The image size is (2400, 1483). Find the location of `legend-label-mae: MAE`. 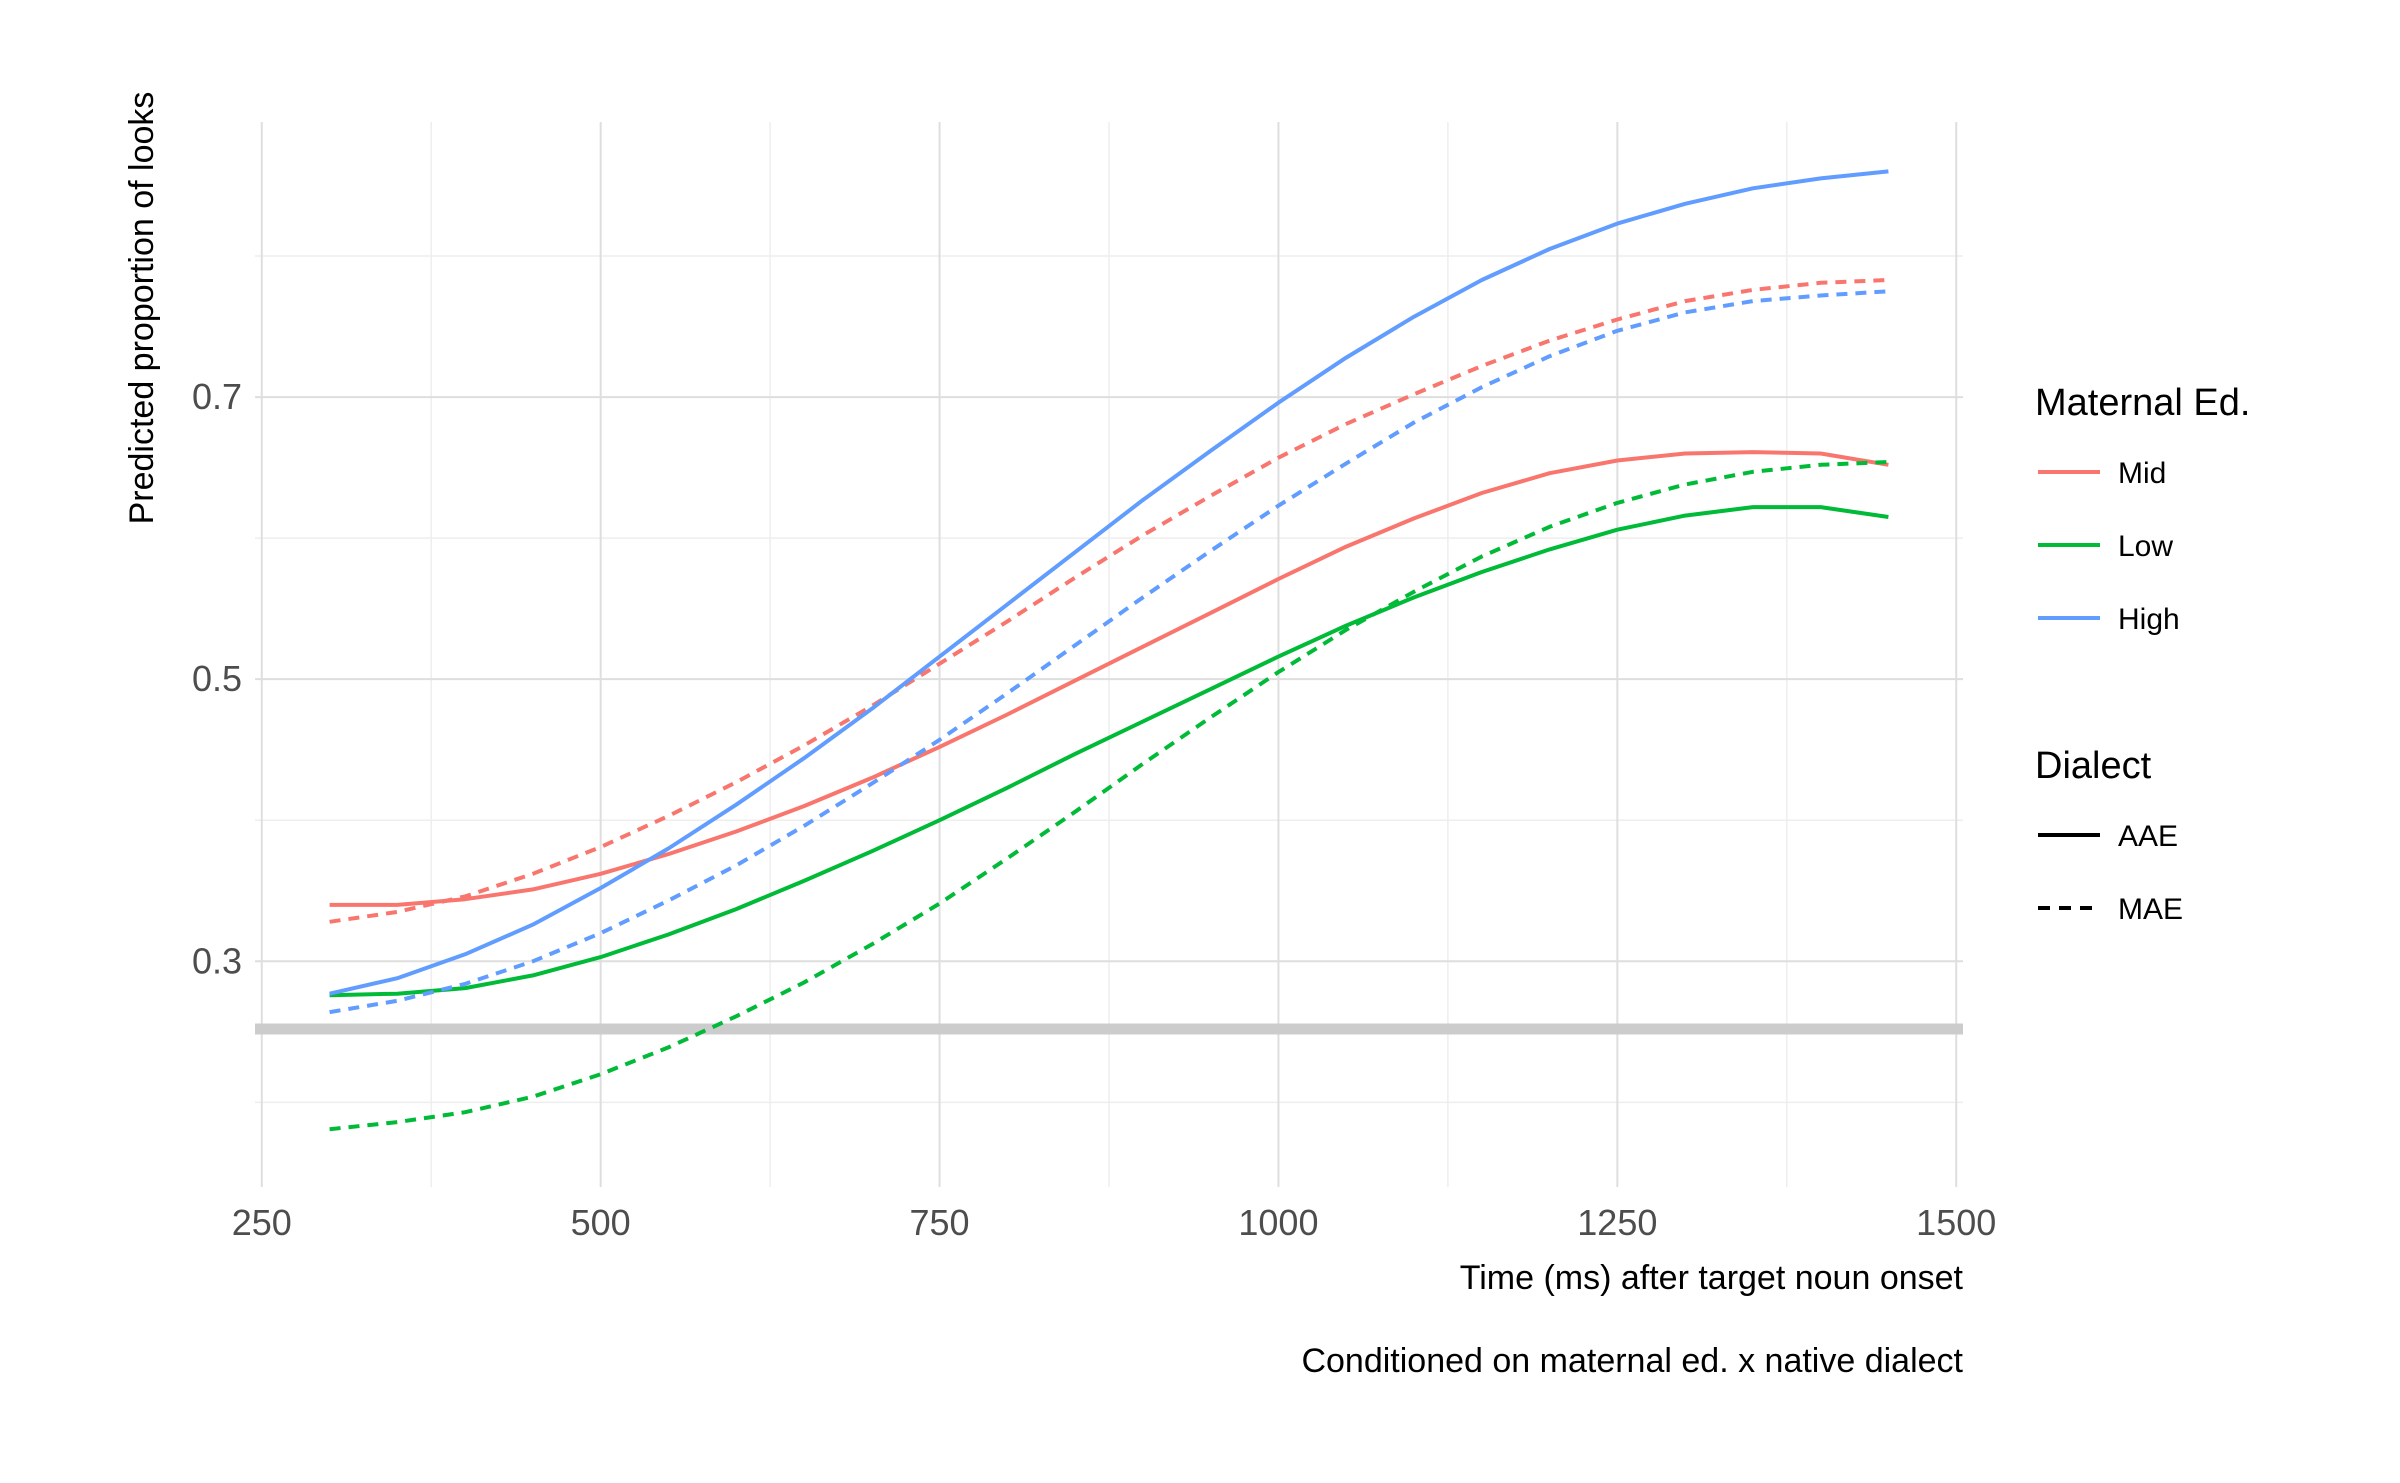

legend-label-mae: MAE is located at coordinates (2150, 909).